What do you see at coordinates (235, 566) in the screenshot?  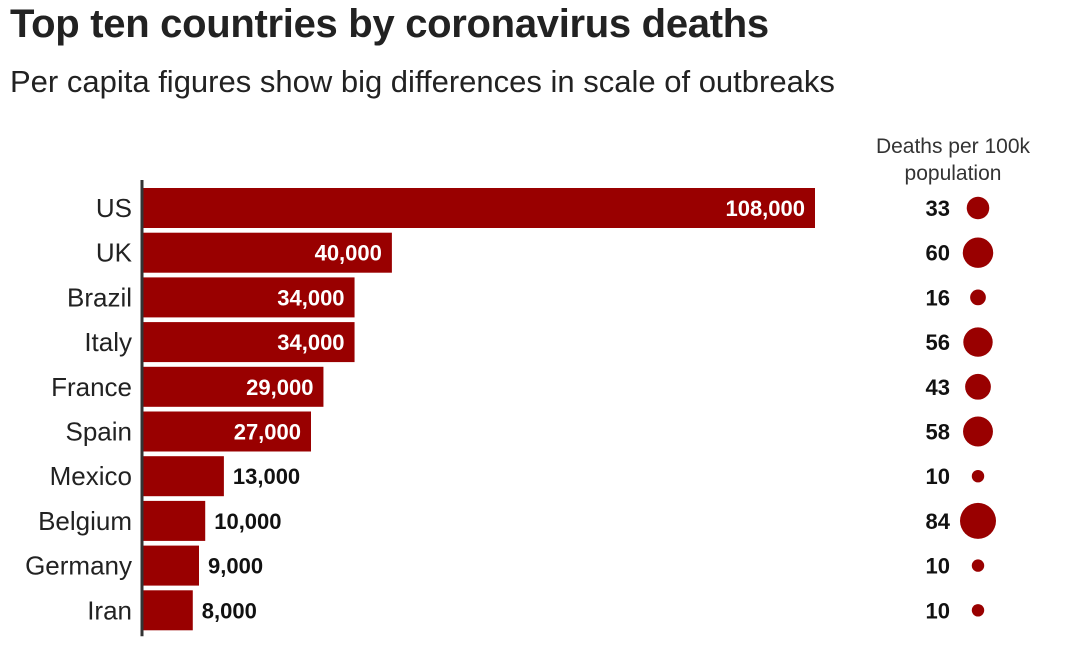 I see `value-label: 9,000` at bounding box center [235, 566].